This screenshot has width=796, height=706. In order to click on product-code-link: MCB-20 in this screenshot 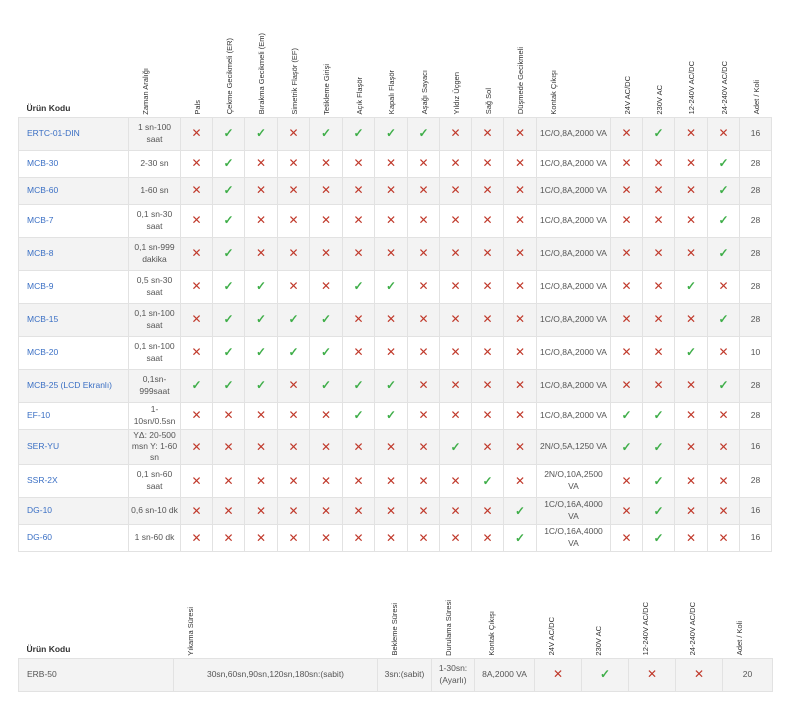, I will do `click(73, 352)`.